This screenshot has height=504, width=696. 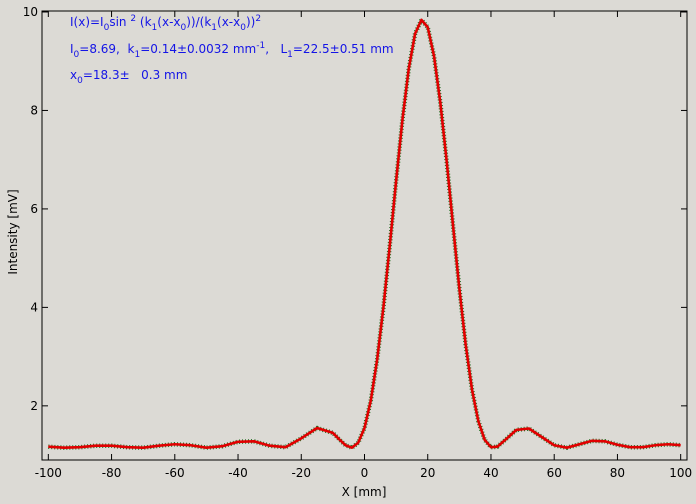 What do you see at coordinates (301, 473) in the screenshot?
I see `x-tick-label: -20` at bounding box center [301, 473].